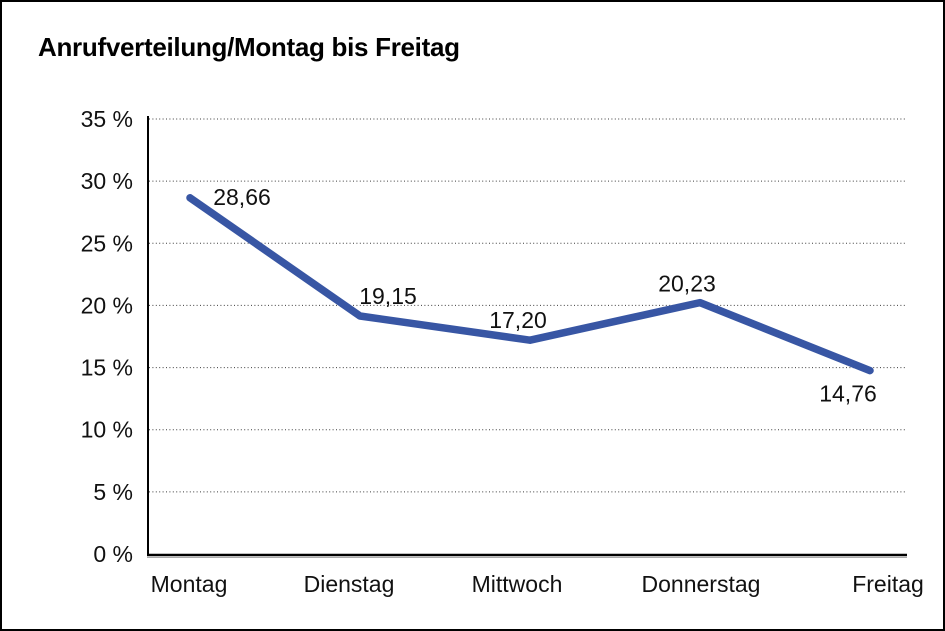  Describe the element at coordinates (517, 584) in the screenshot. I see `x-category-label: Mittwoch` at that location.